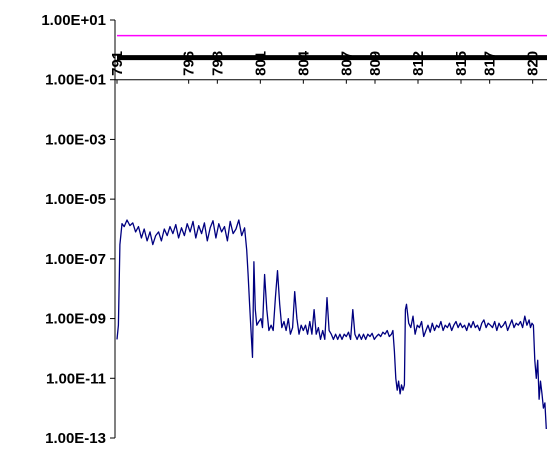 This screenshot has height=459, width=549. I want to click on x-tick-label: 817, so click(490, 63).